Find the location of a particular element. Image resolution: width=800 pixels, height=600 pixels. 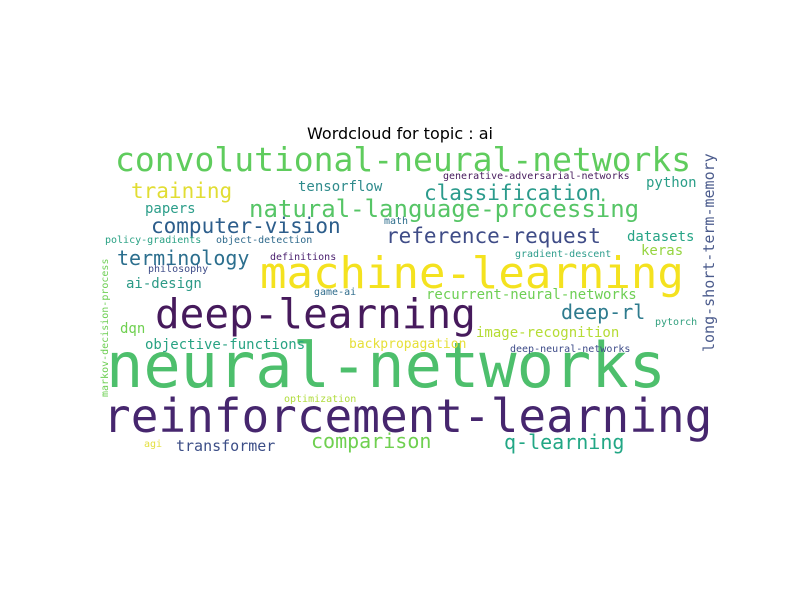

cloud-word: policy-gradients is located at coordinates (153, 240).